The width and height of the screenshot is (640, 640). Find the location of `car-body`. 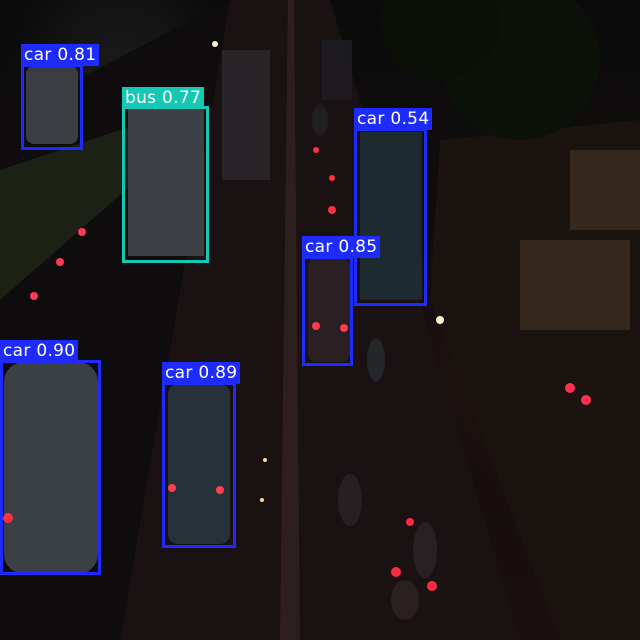

car-body is located at coordinates (52, 105).